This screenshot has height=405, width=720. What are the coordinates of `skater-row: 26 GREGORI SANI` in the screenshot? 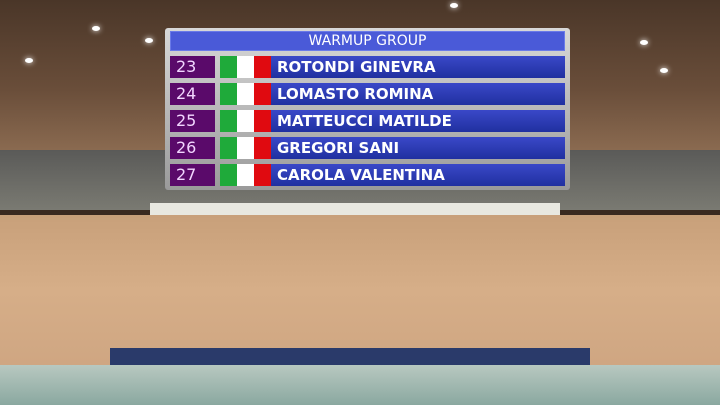 It's located at (367, 148).